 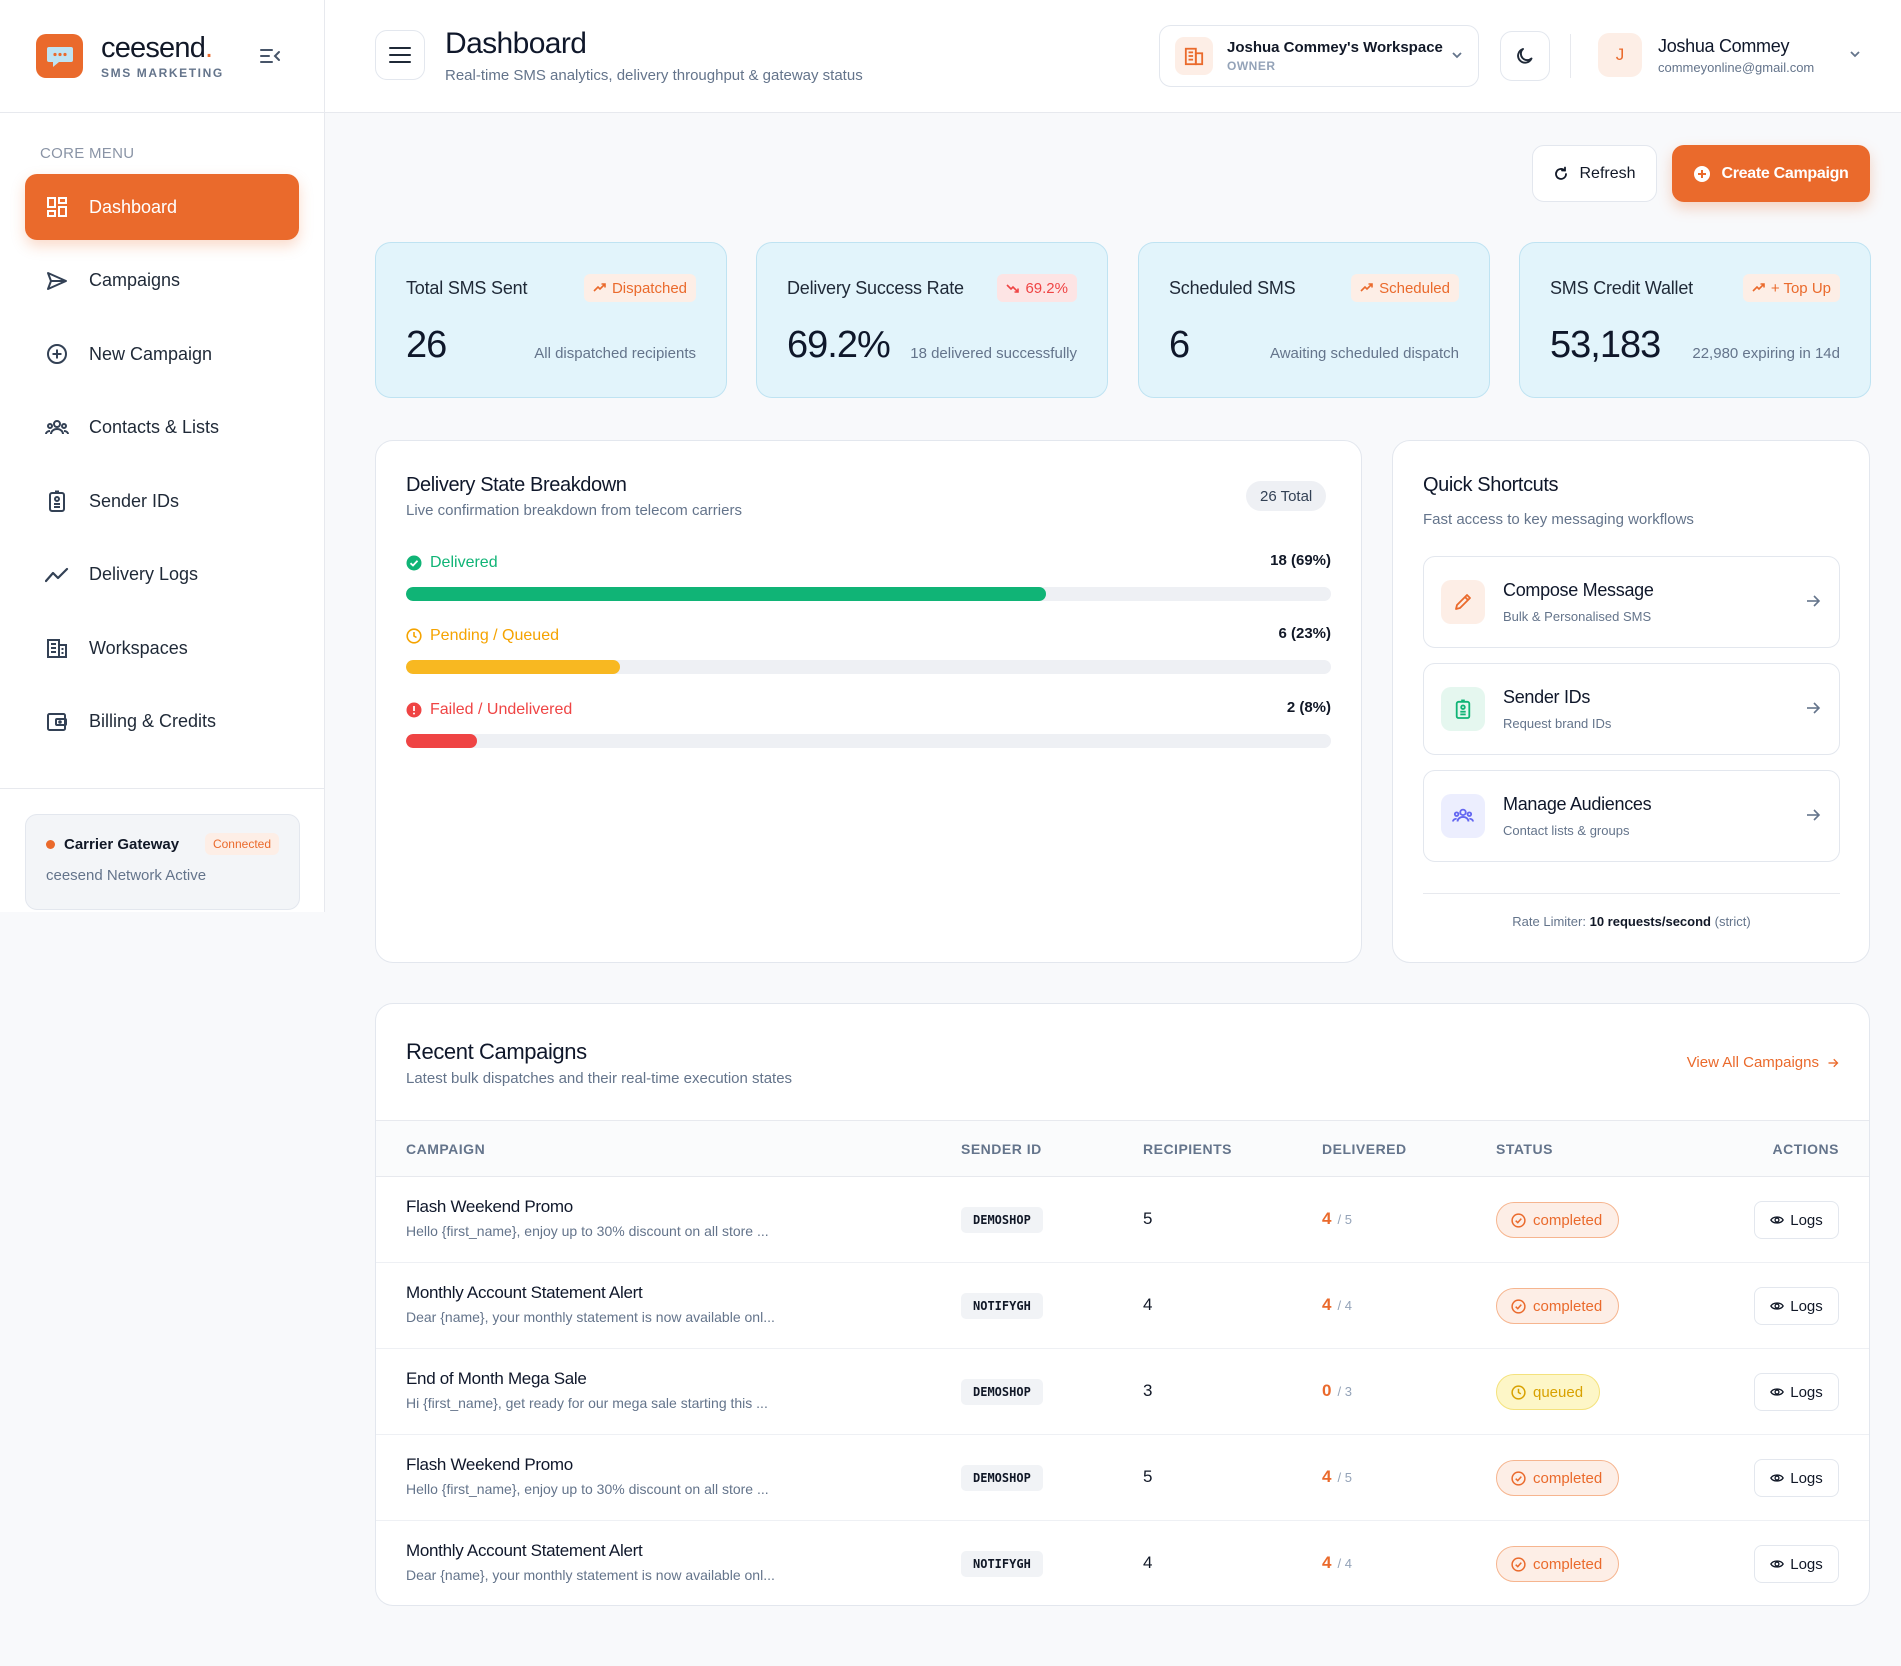 I want to click on stat-value: 6, so click(x=1179, y=345).